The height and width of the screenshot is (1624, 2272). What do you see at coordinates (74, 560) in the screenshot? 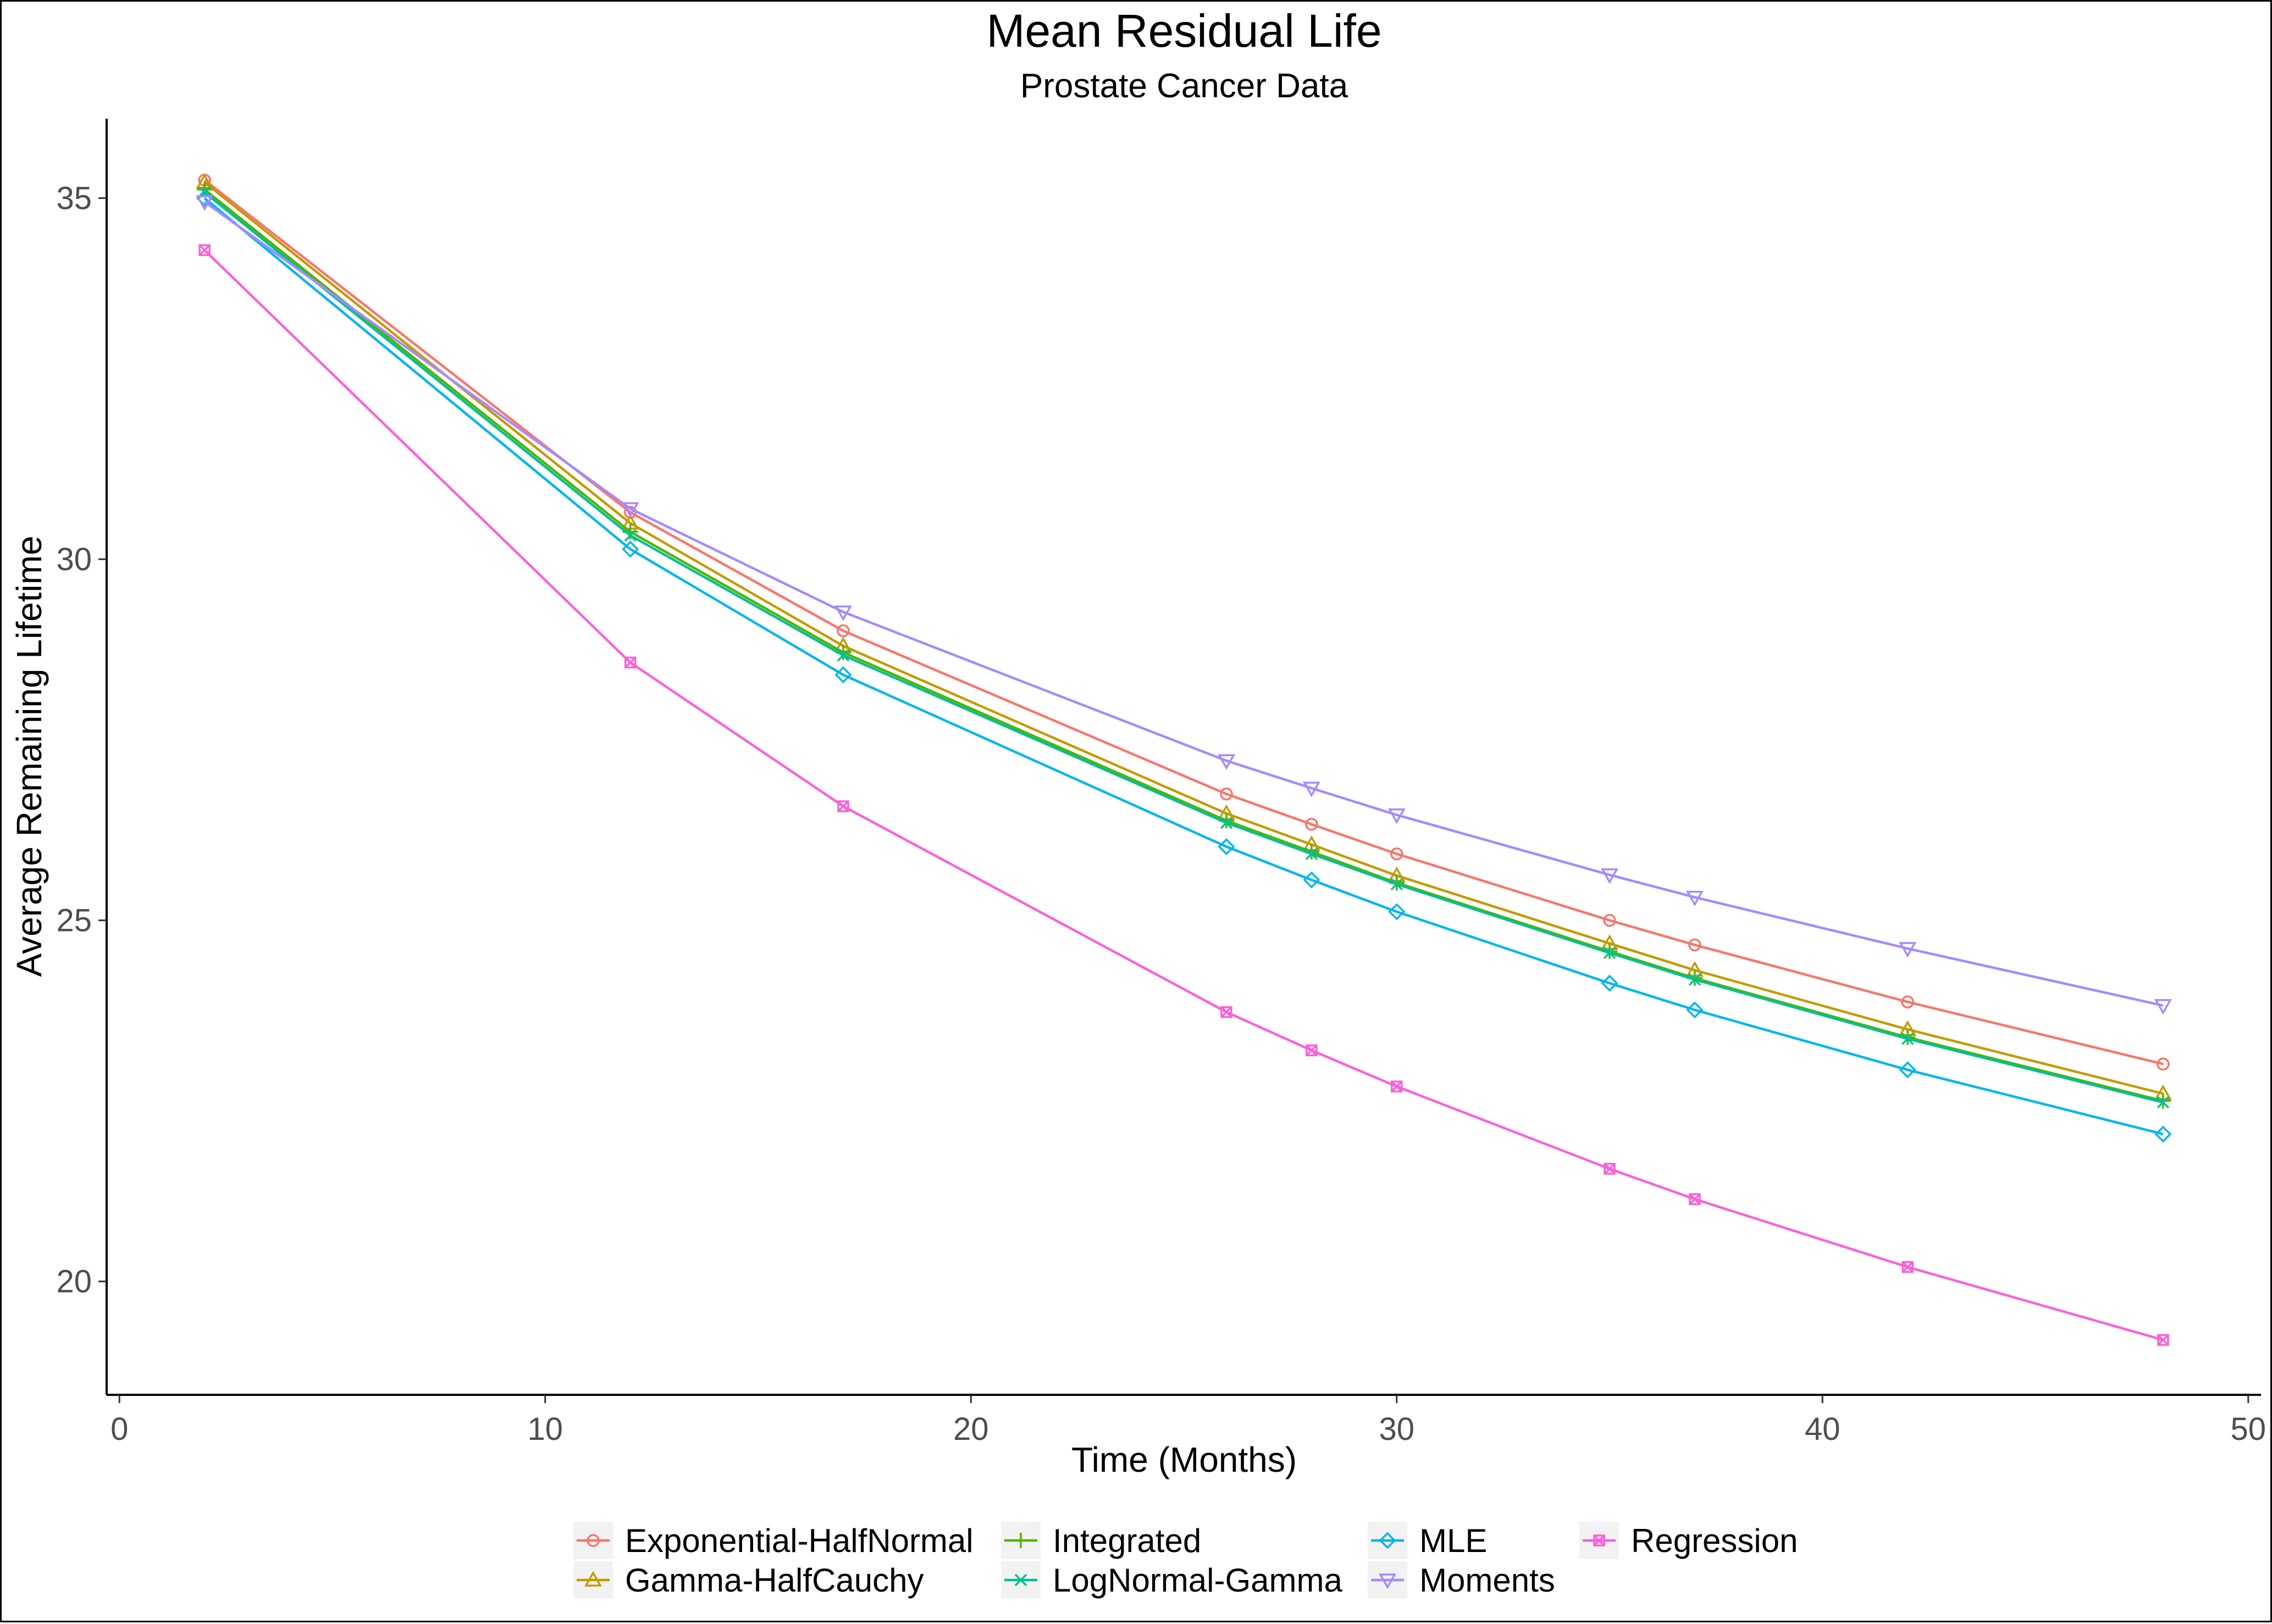
I see `y-tick-label: 30` at bounding box center [74, 560].